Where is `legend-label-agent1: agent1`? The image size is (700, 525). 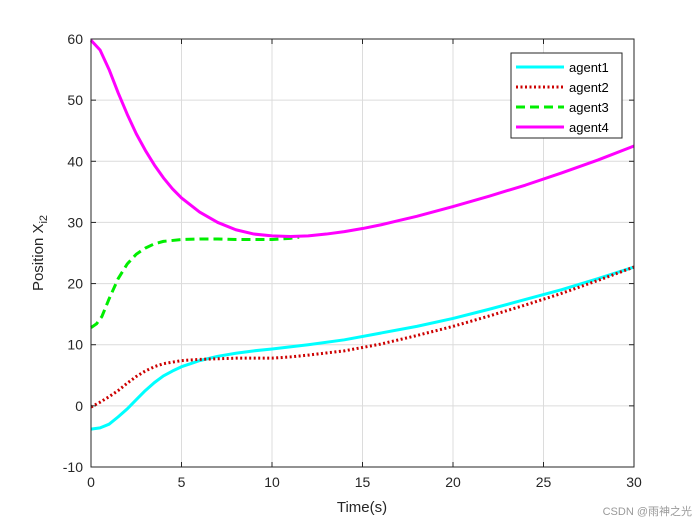 legend-label-agent1: agent1 is located at coordinates (589, 67).